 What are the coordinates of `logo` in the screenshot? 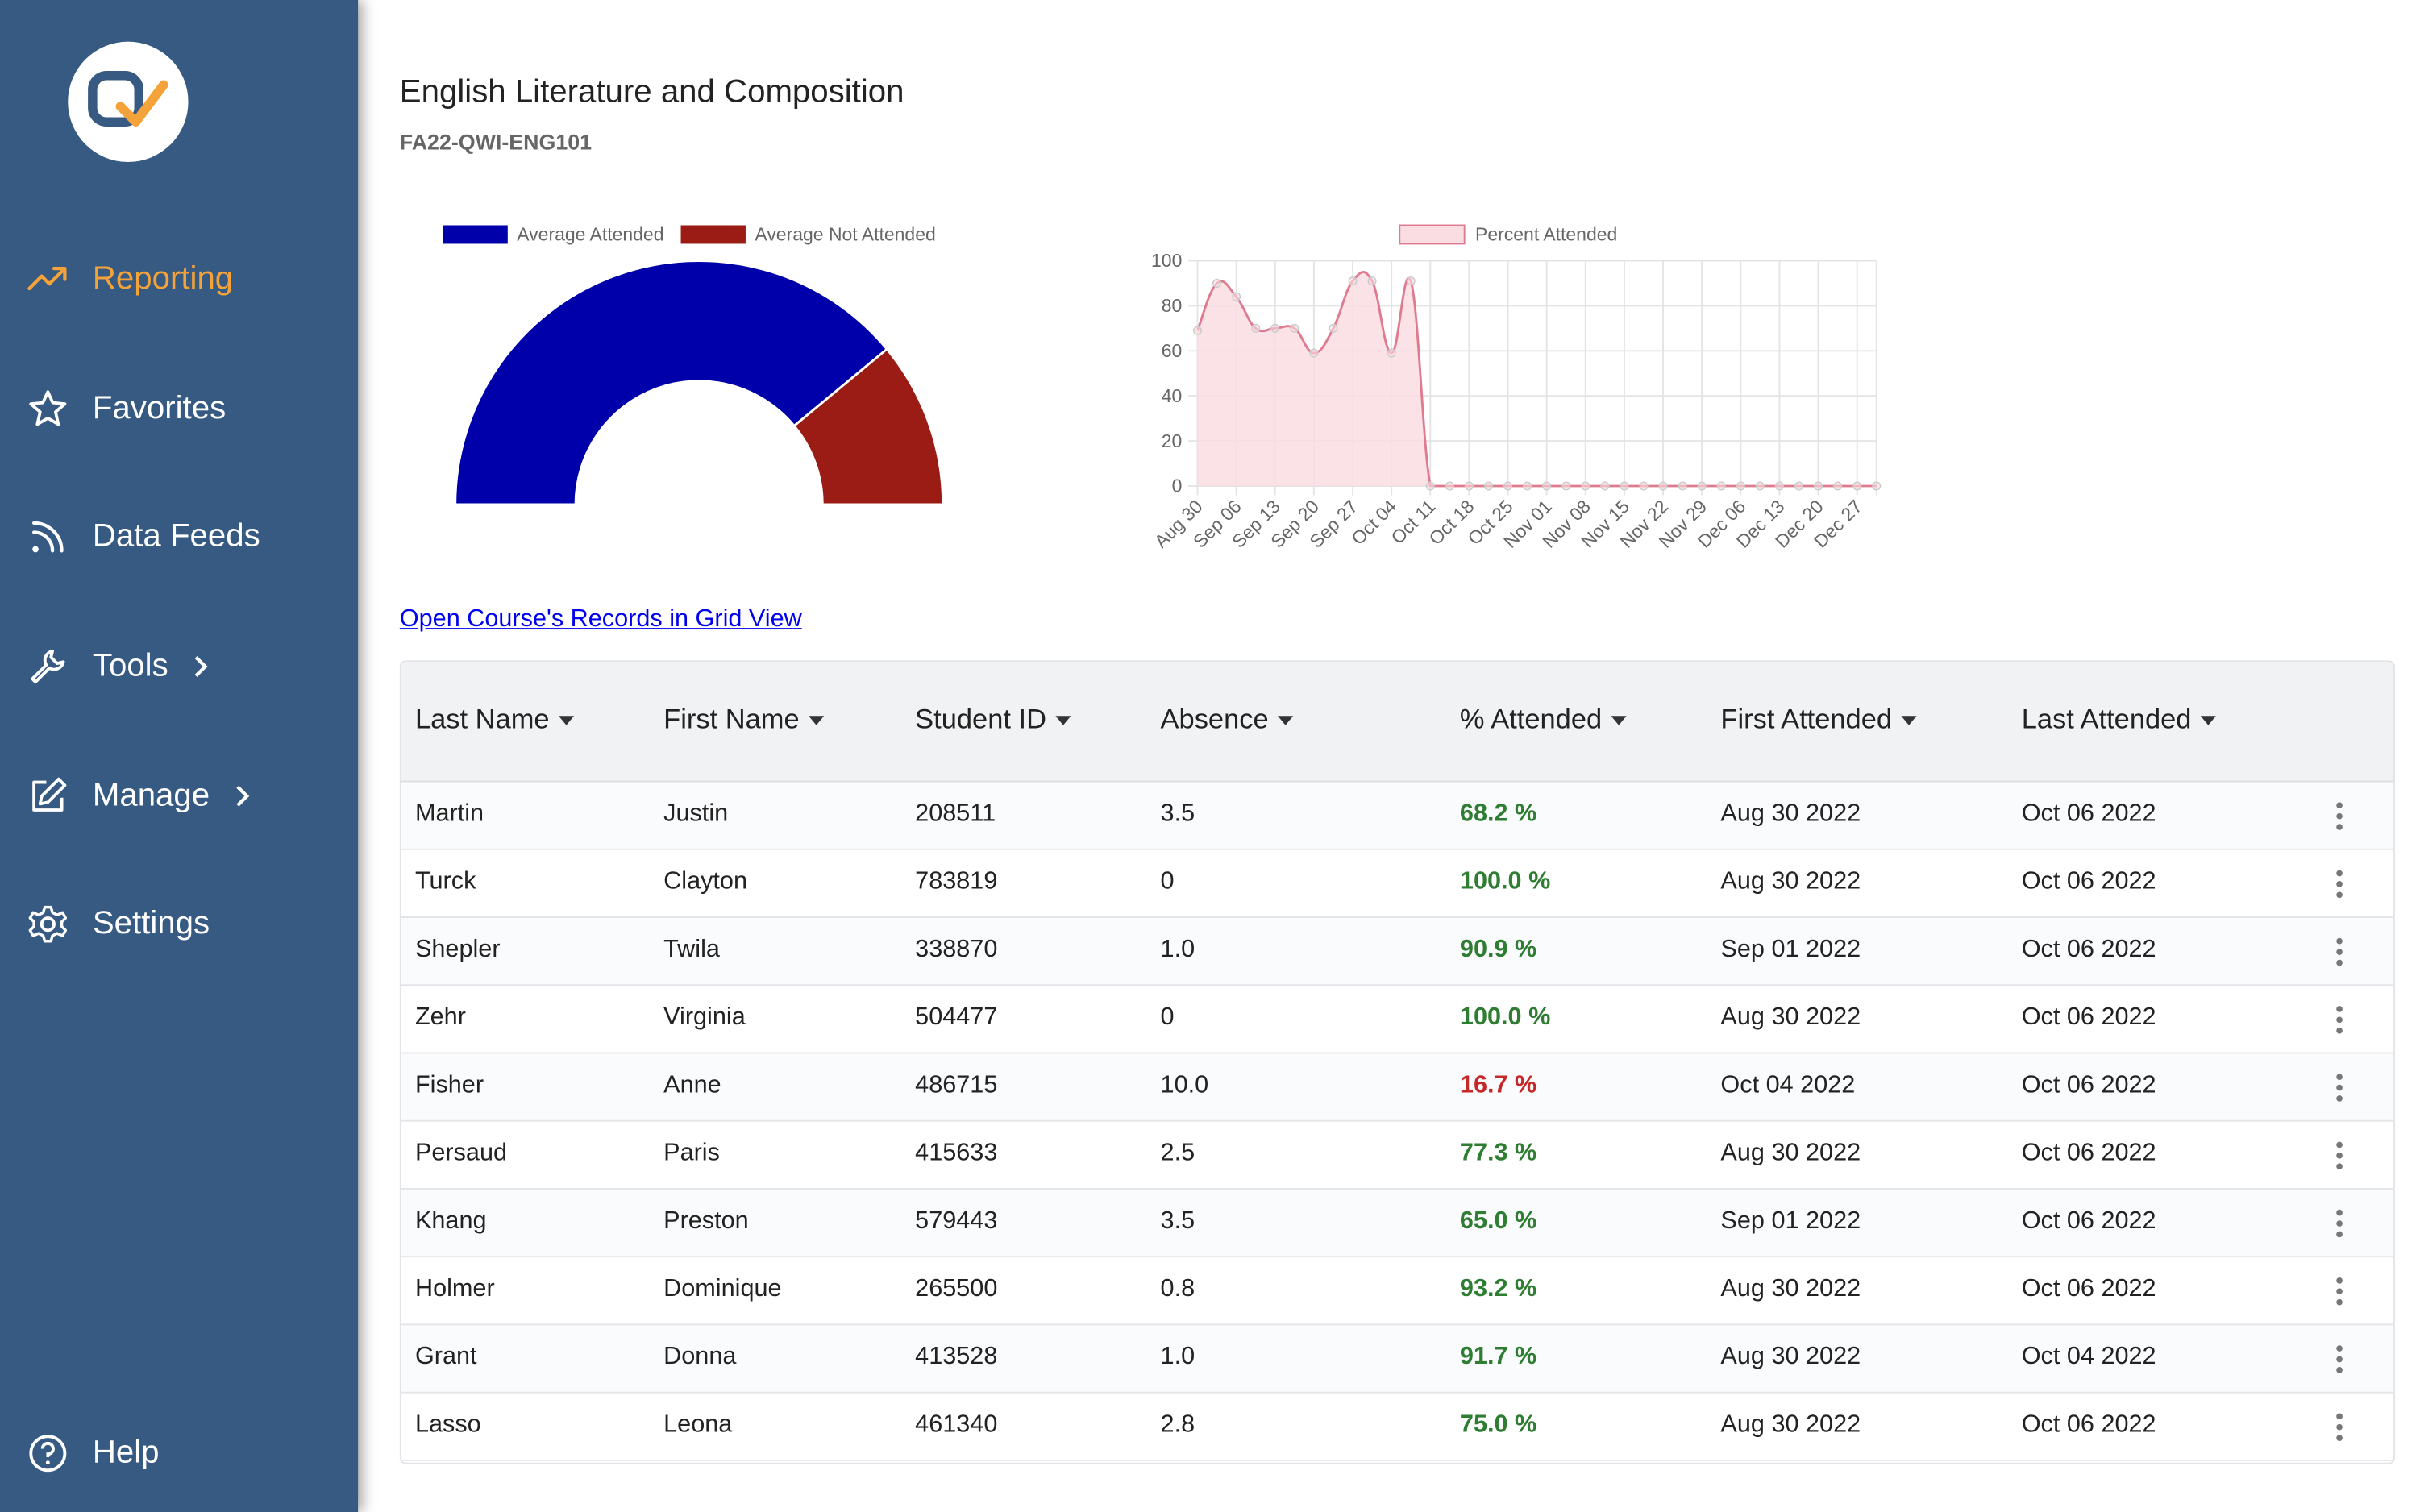 It's located at (128, 102).